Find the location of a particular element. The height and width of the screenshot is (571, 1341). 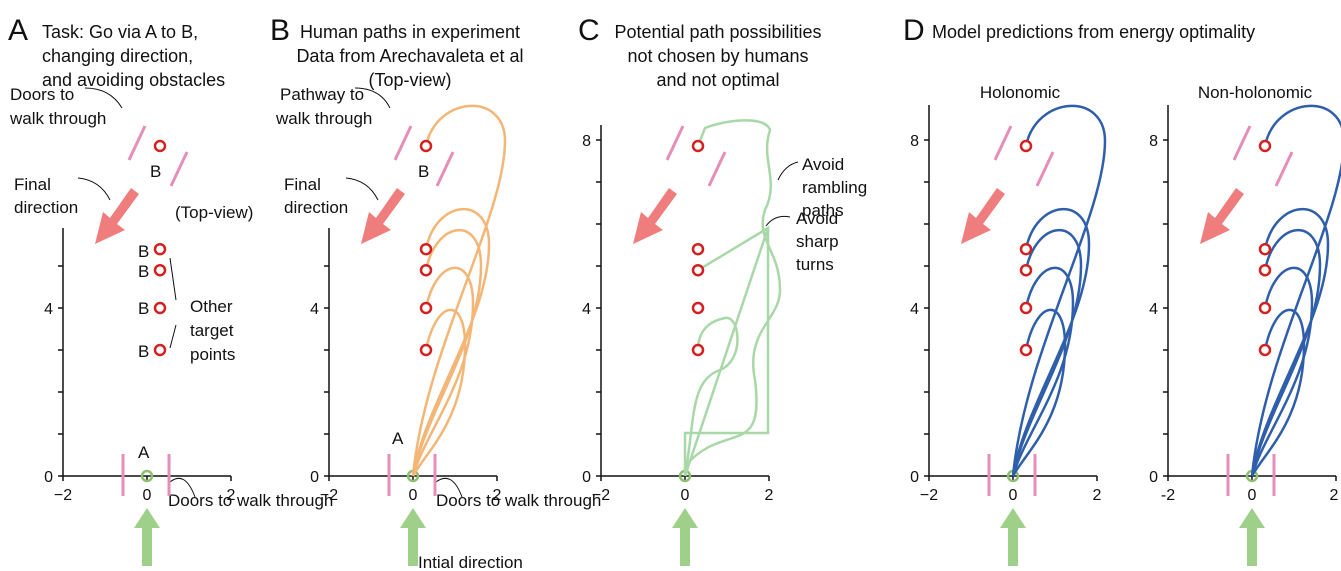

annotation: Intial direction is located at coordinates (470, 562).